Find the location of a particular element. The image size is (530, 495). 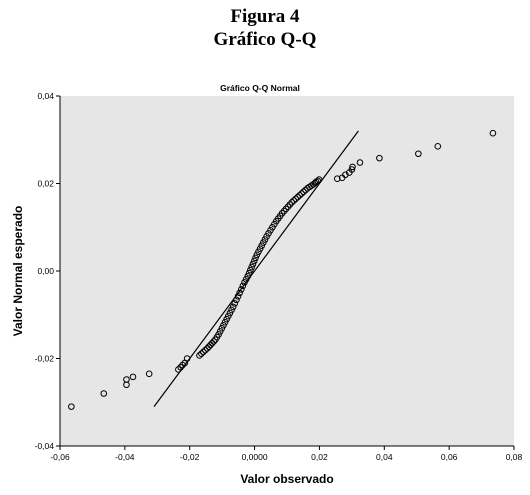

y-axis-label: Valor Normal esperado is located at coordinates (18, 271).